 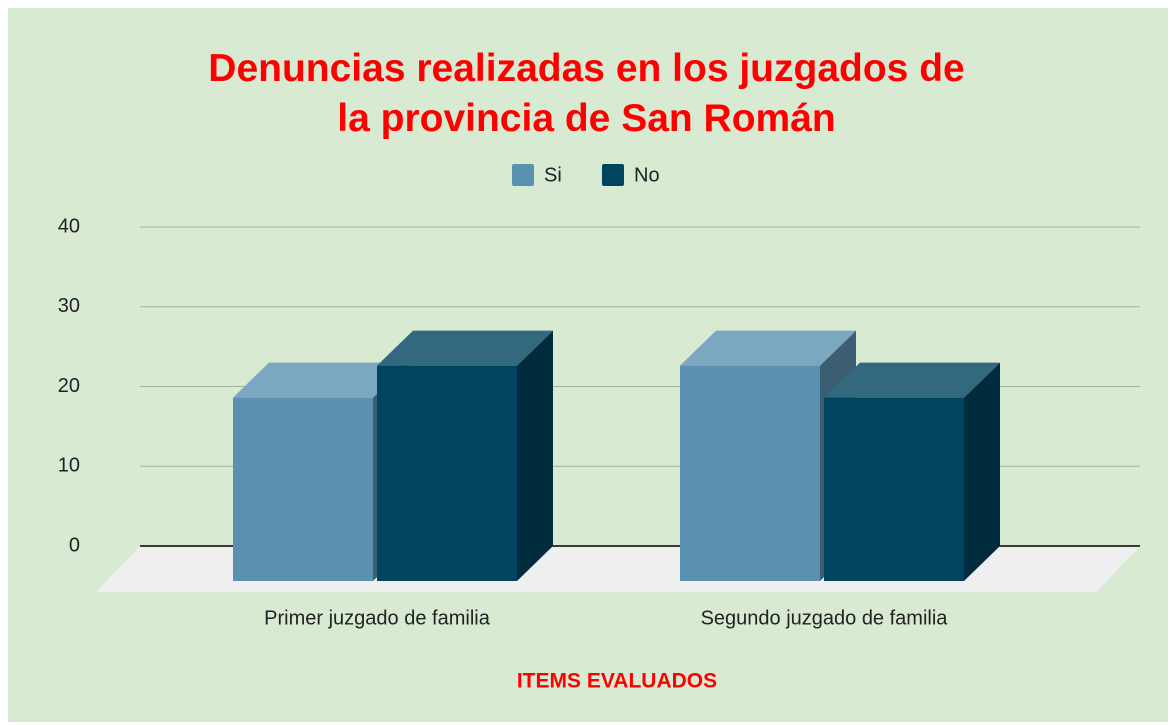 I want to click on y-tick-label: 0, so click(x=74, y=545).